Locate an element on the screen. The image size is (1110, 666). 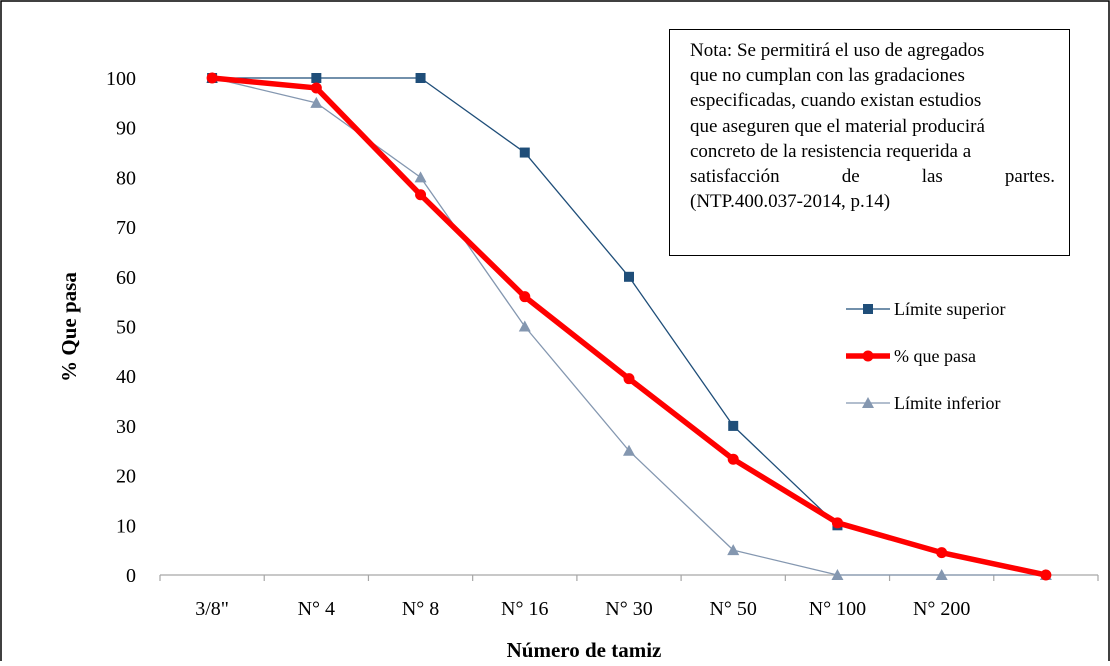
note-line: (NTP.400.037-2014, p.14) is located at coordinates (790, 202).